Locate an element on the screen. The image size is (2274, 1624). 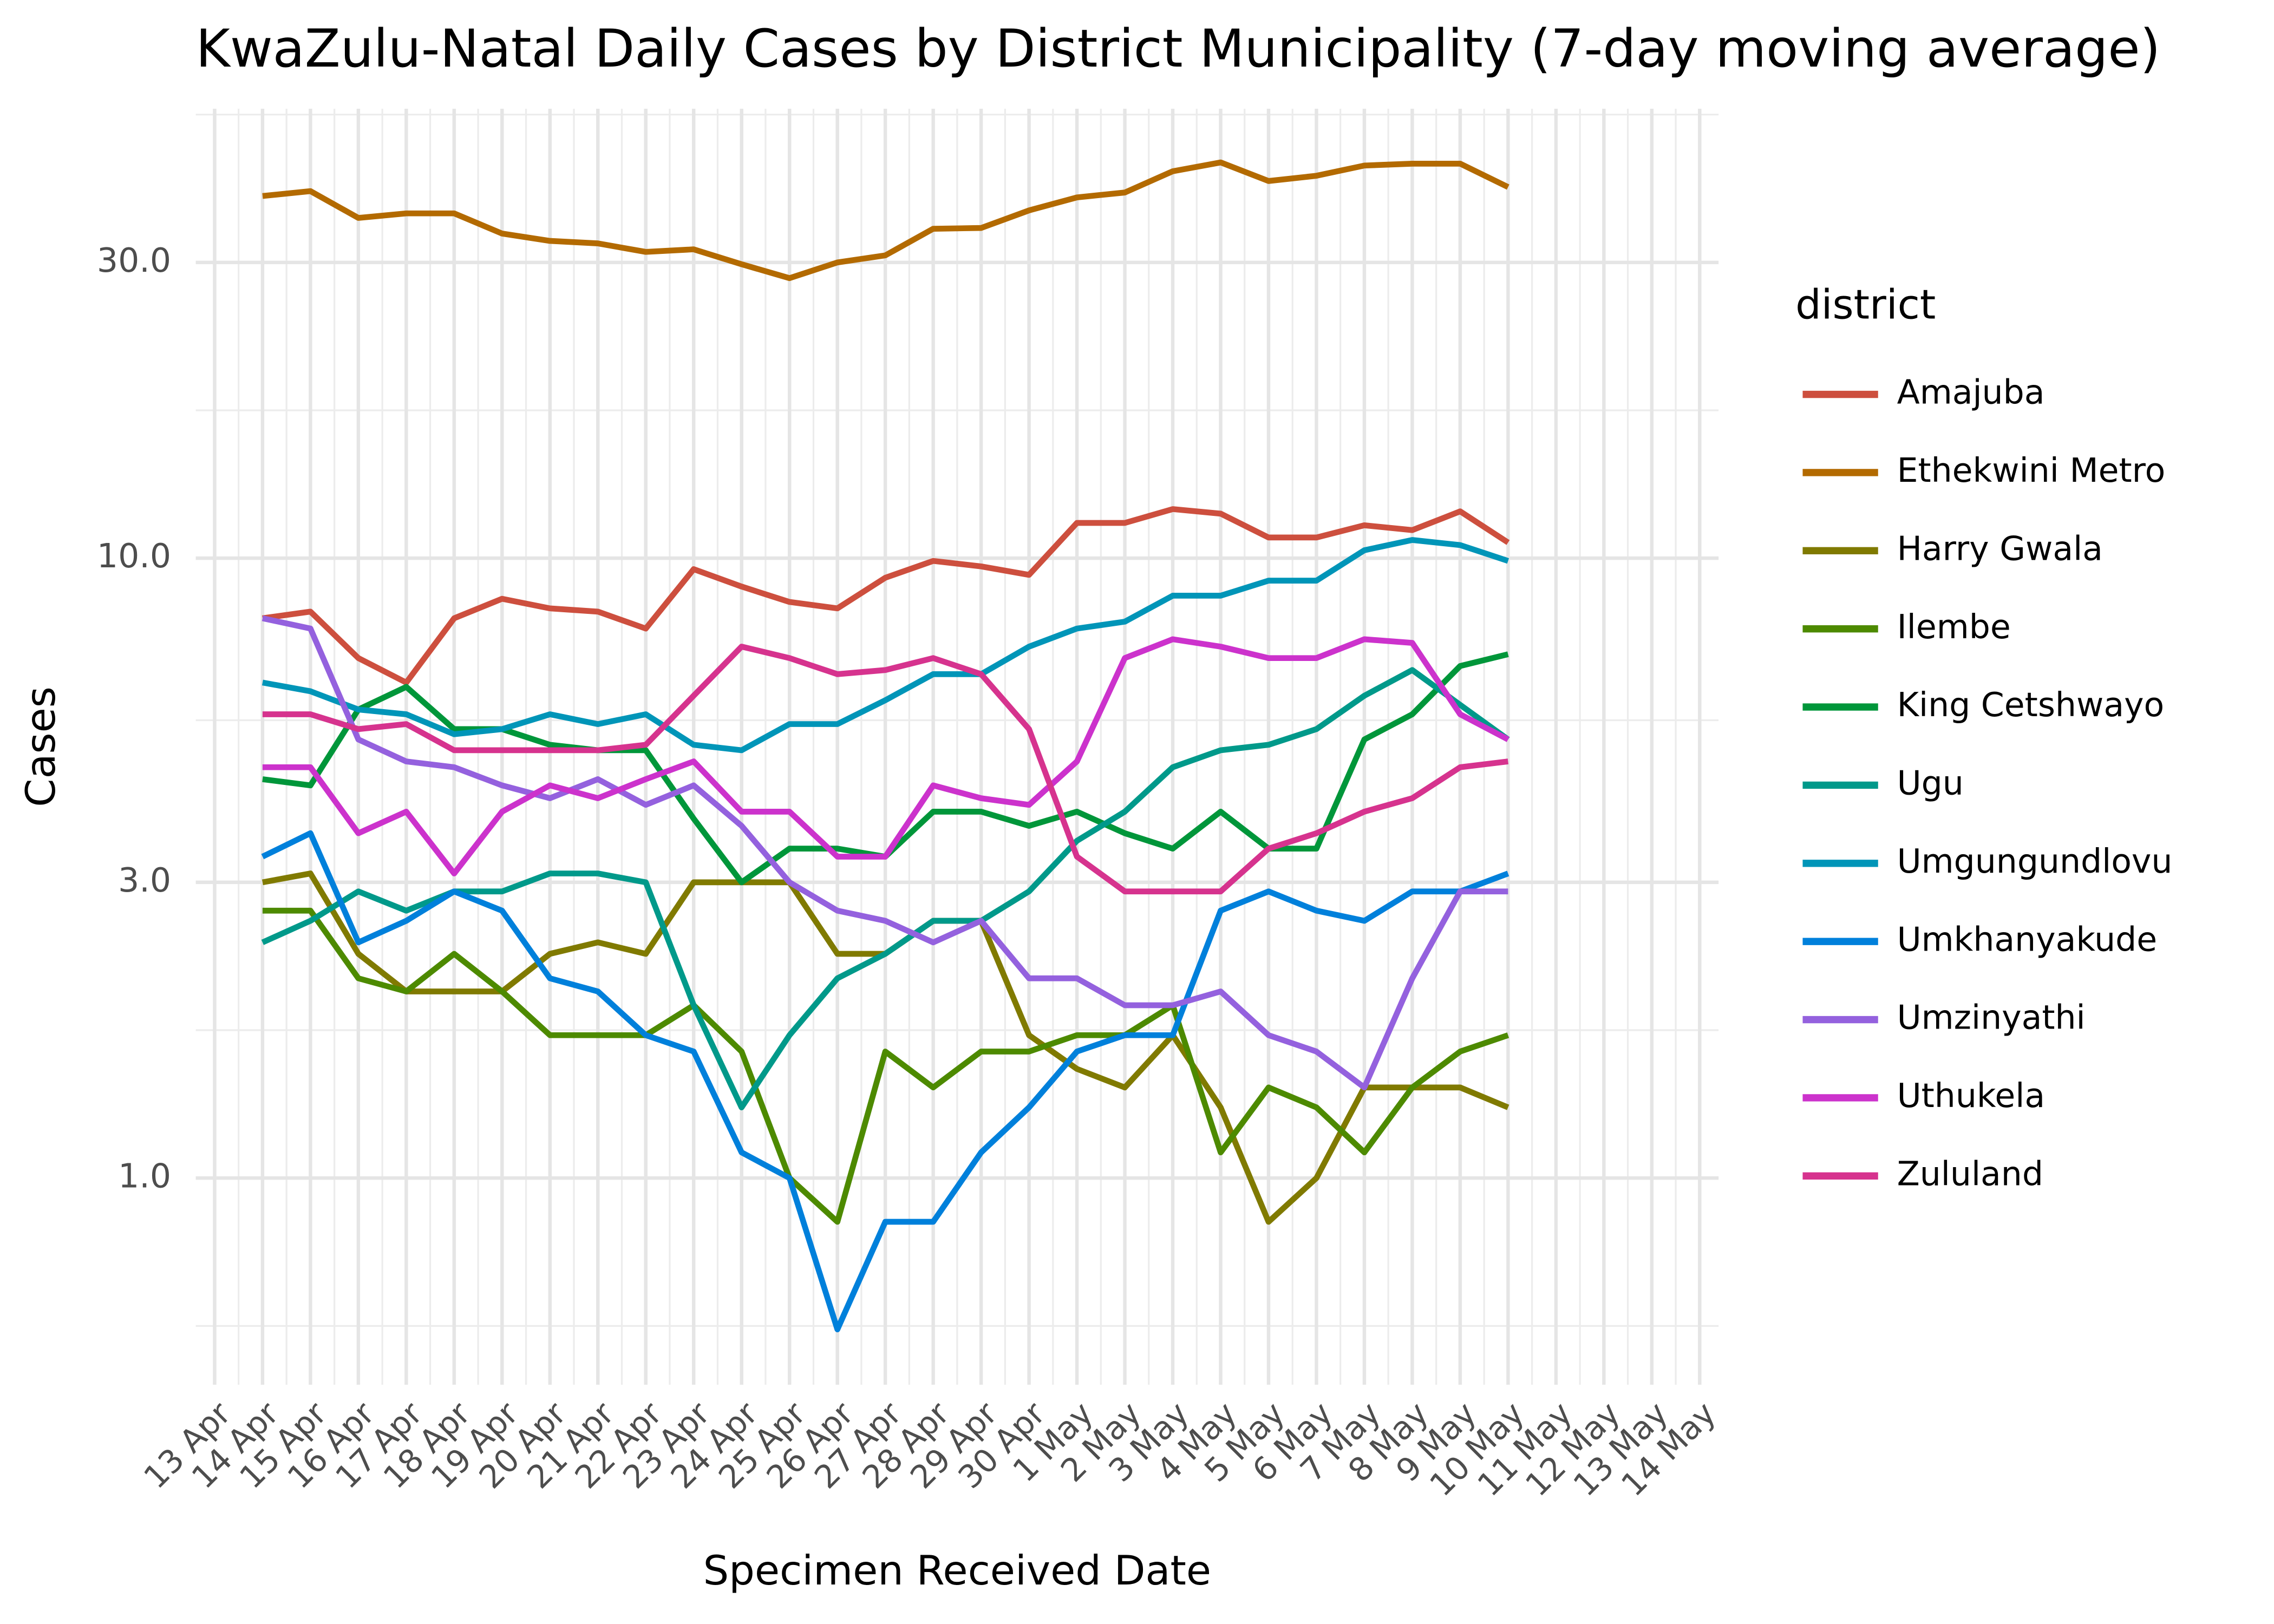
y-tick-label: 1.0 is located at coordinates (144, 1175).